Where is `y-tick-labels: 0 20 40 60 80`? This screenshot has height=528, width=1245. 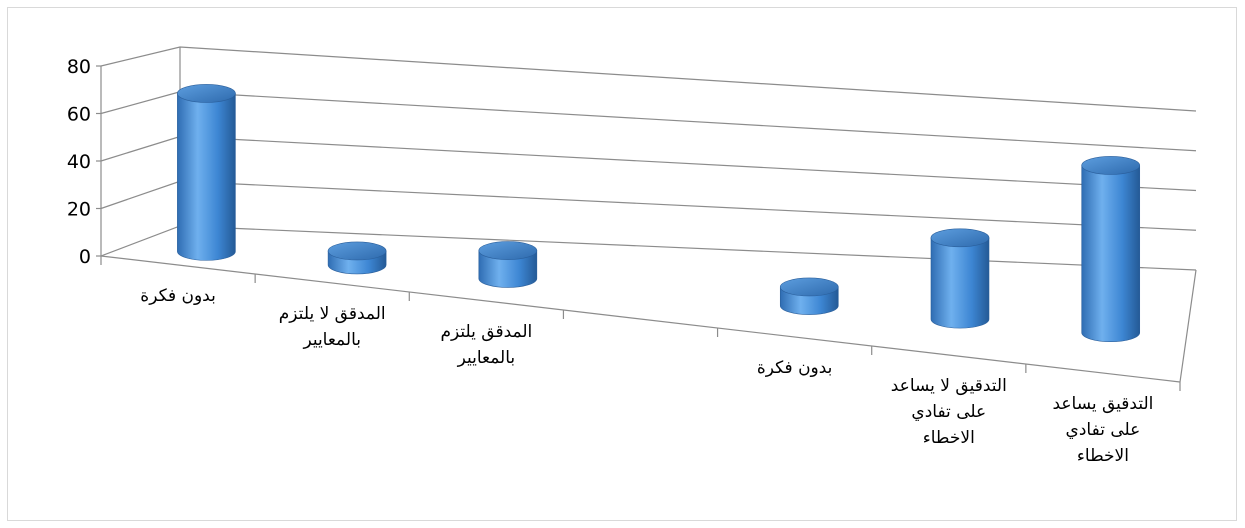 y-tick-labels: 0 20 40 60 80 is located at coordinates (79, 162).